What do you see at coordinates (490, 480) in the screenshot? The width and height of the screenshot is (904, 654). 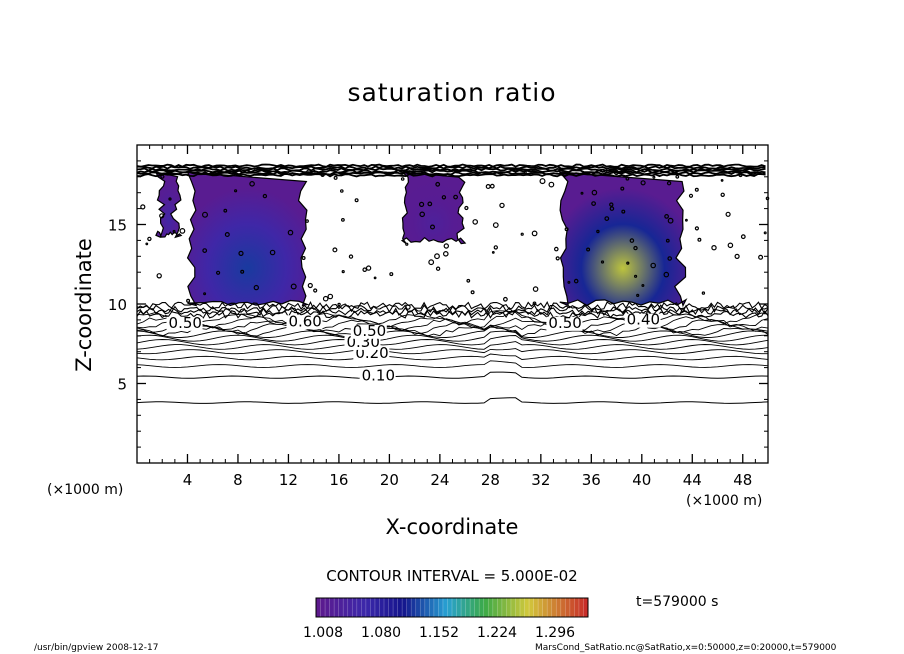 I see `x-tick-label: 28` at bounding box center [490, 480].